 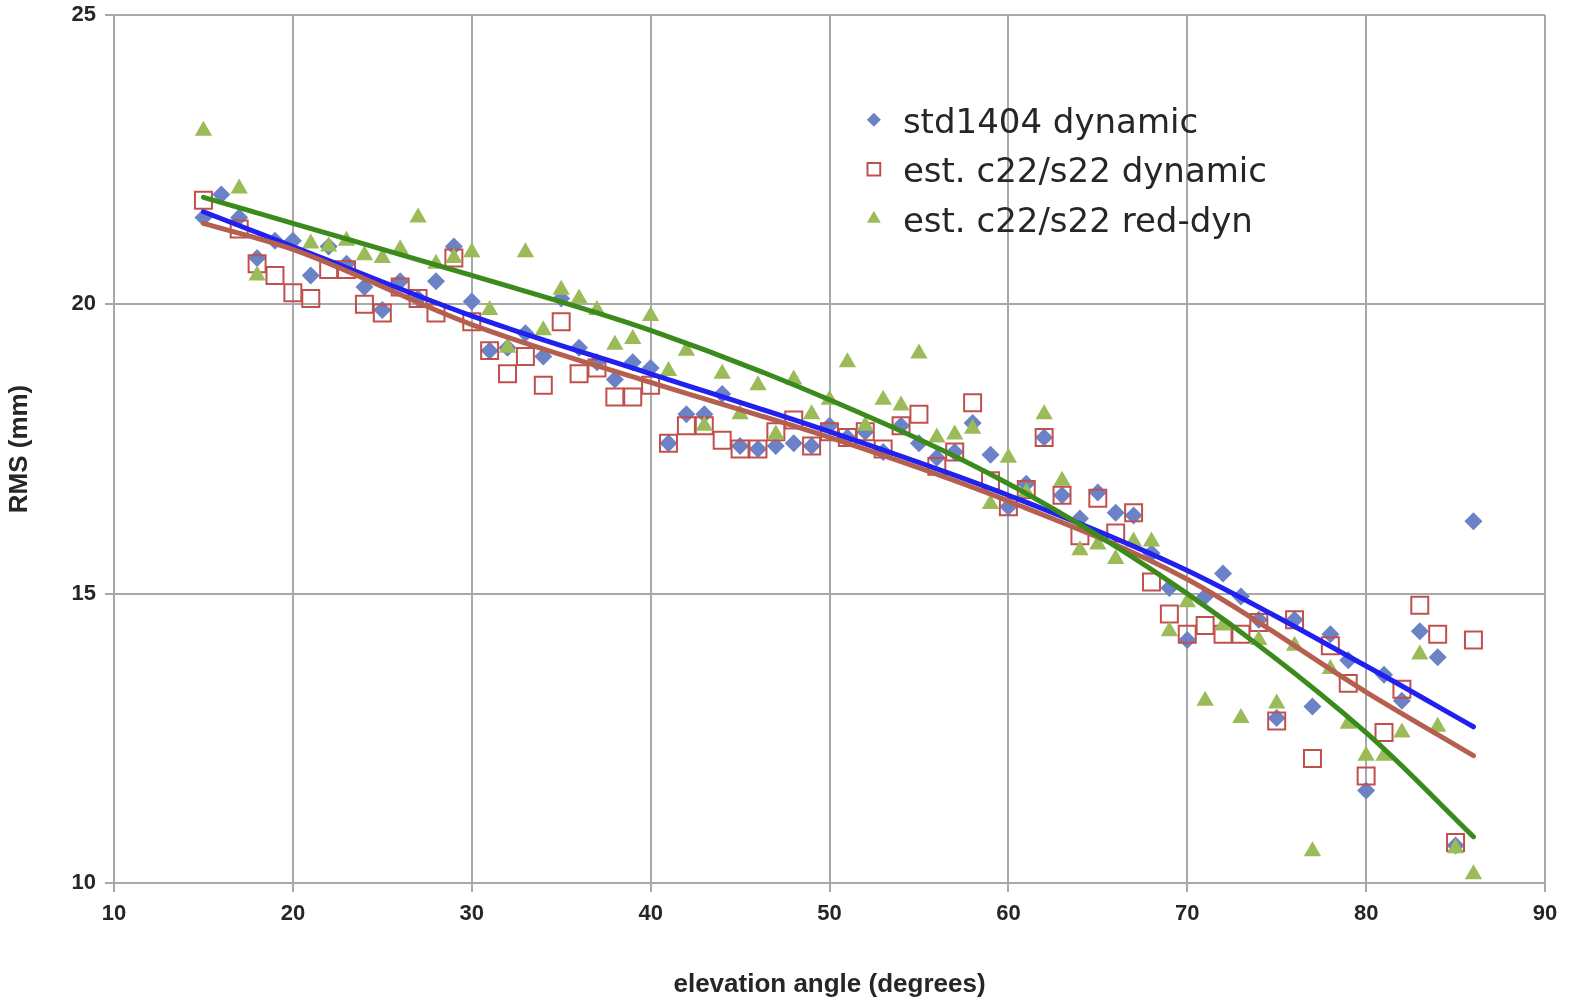 What do you see at coordinates (293, 913) in the screenshot?
I see `x-tick-label: 20` at bounding box center [293, 913].